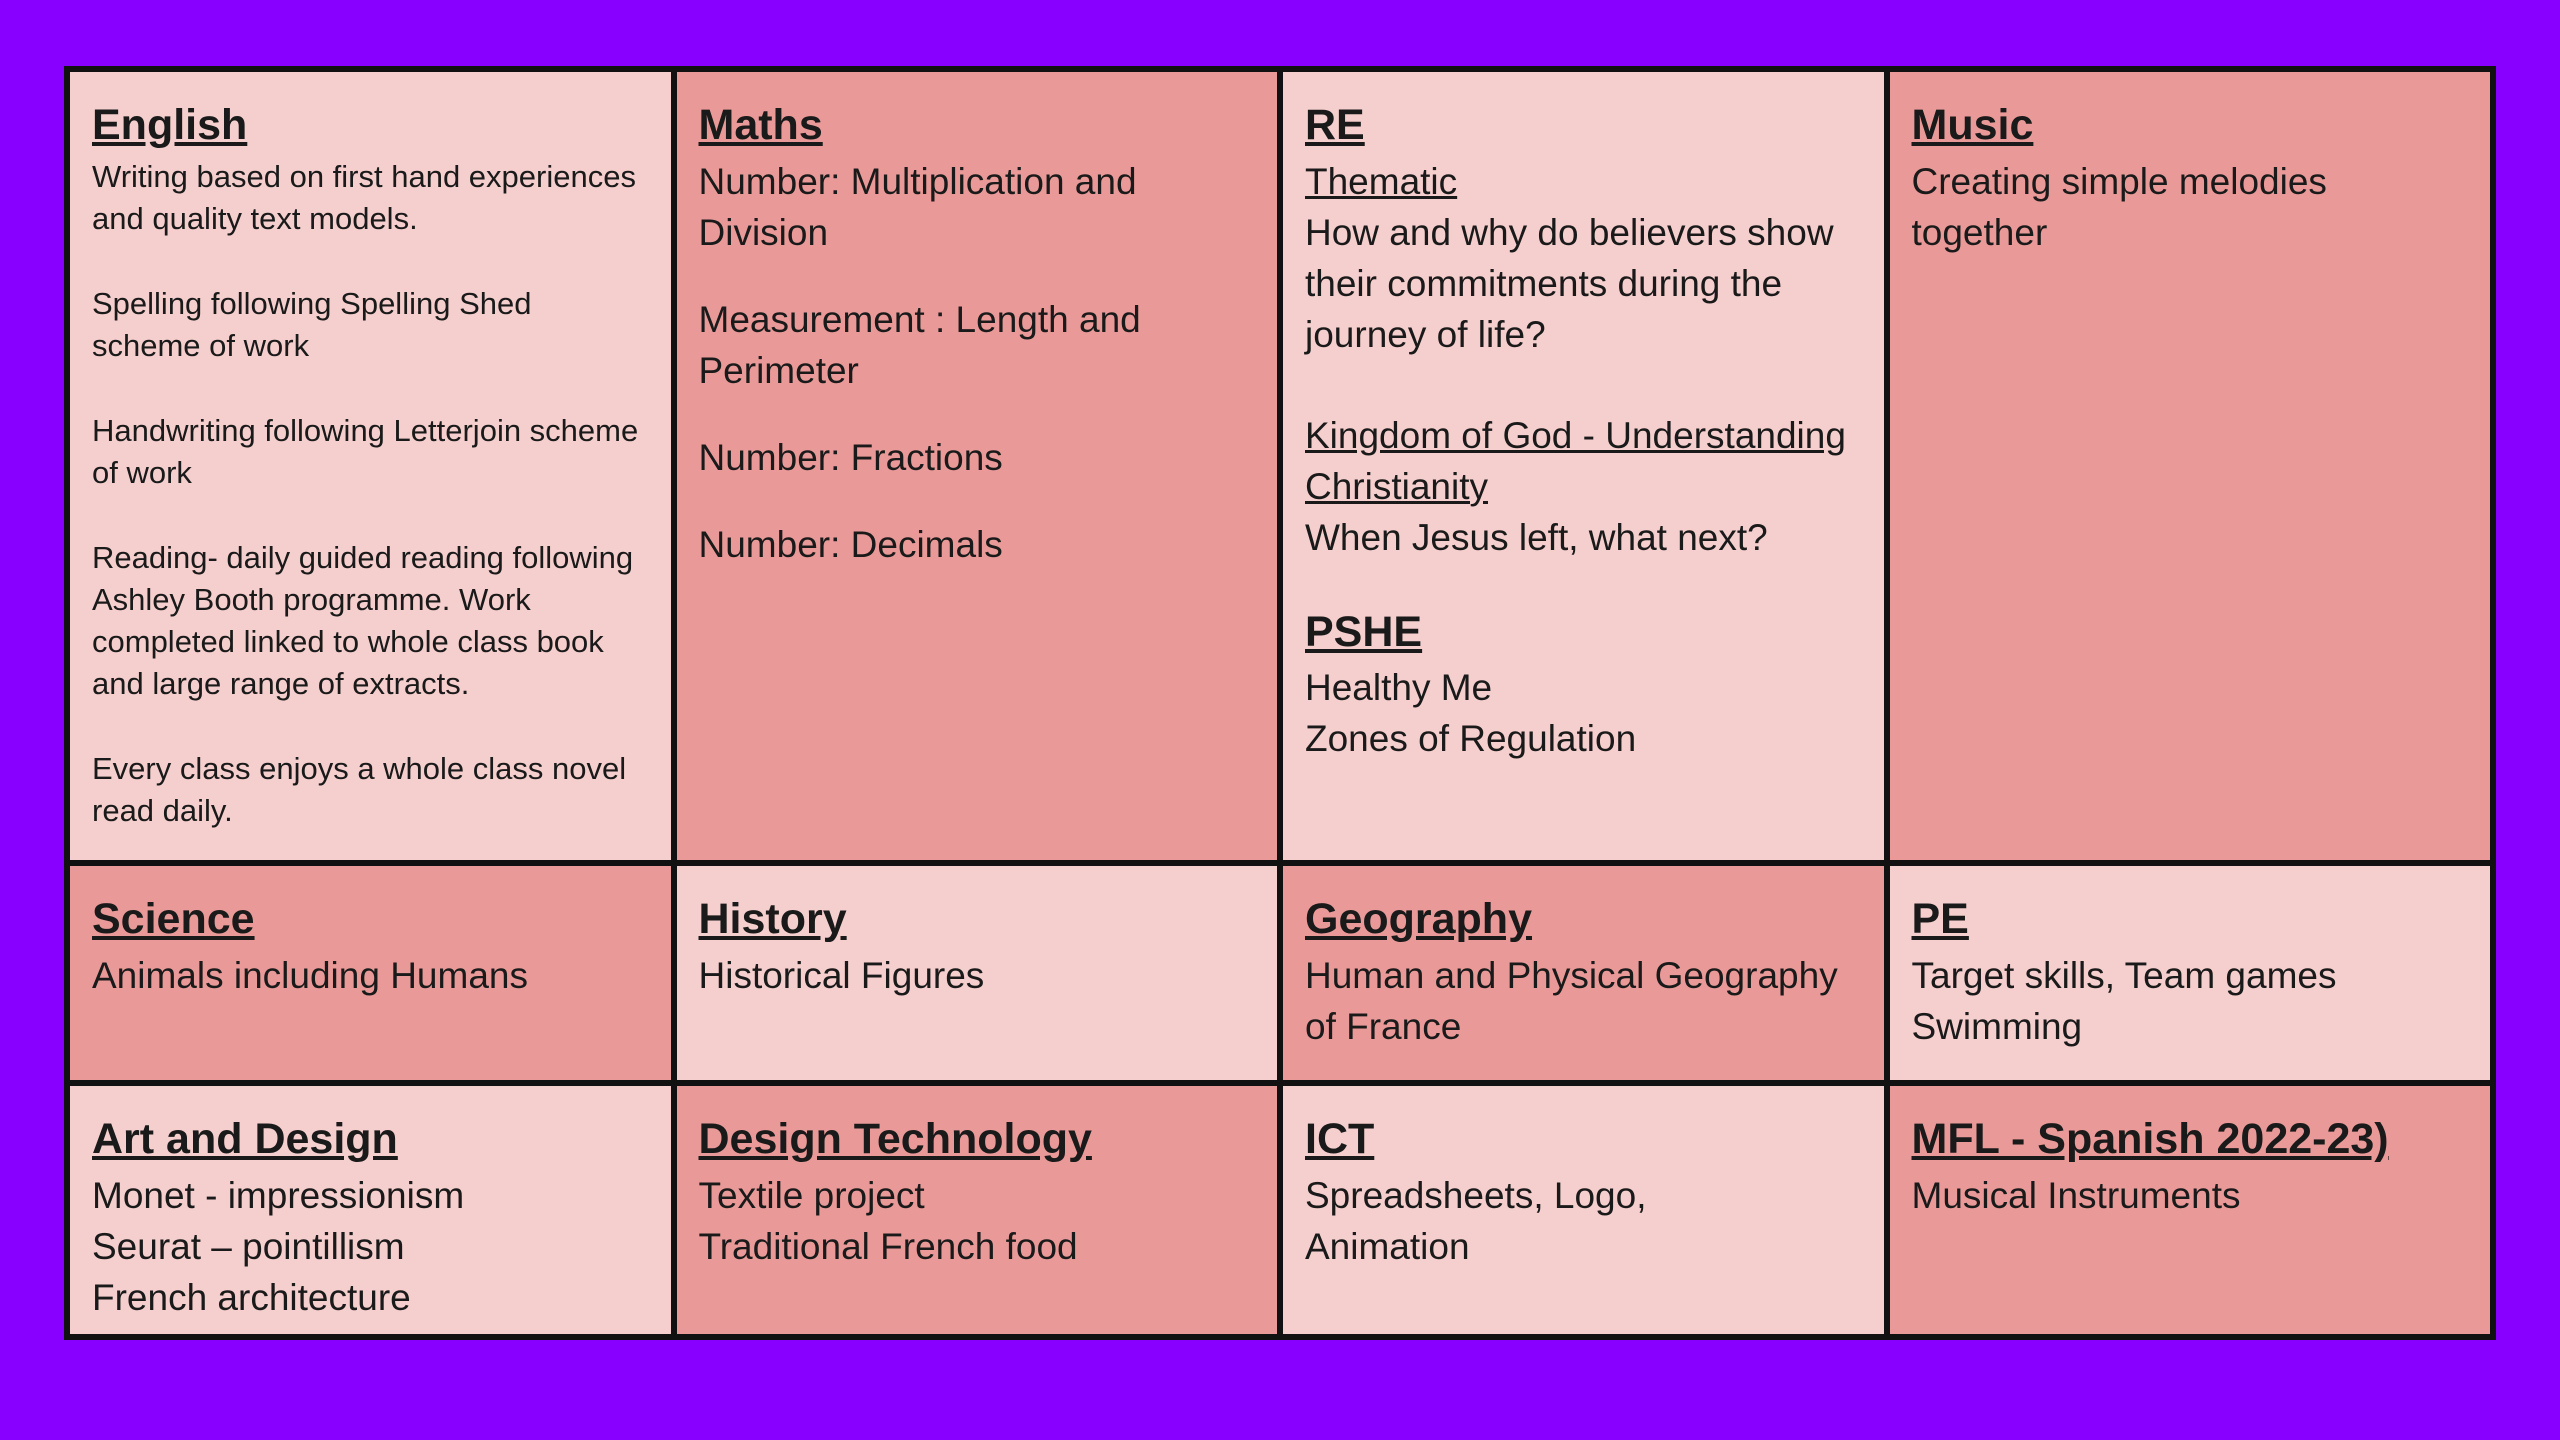 The image size is (2560, 1440). Describe the element at coordinates (170, 125) in the screenshot. I see `english-heading: English` at that location.